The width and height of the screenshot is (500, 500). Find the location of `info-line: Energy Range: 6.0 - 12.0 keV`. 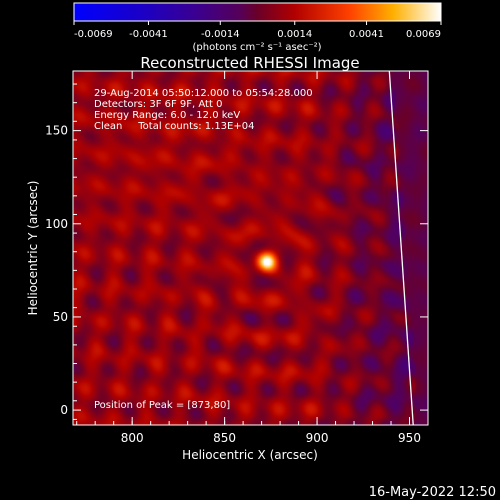

info-line: Energy Range: 6.0 - 12.0 keV is located at coordinates (167, 115).